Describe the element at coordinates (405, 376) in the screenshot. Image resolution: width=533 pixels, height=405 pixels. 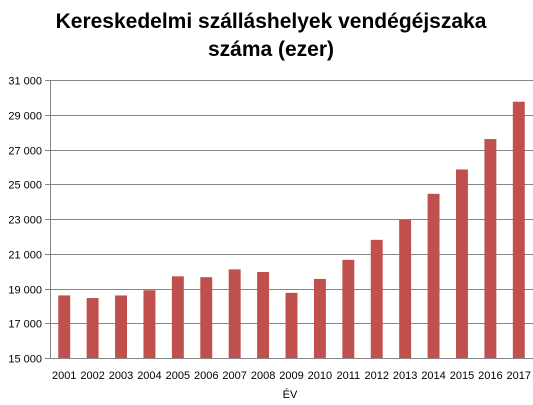
I see `x-tick-label: 2013` at that location.